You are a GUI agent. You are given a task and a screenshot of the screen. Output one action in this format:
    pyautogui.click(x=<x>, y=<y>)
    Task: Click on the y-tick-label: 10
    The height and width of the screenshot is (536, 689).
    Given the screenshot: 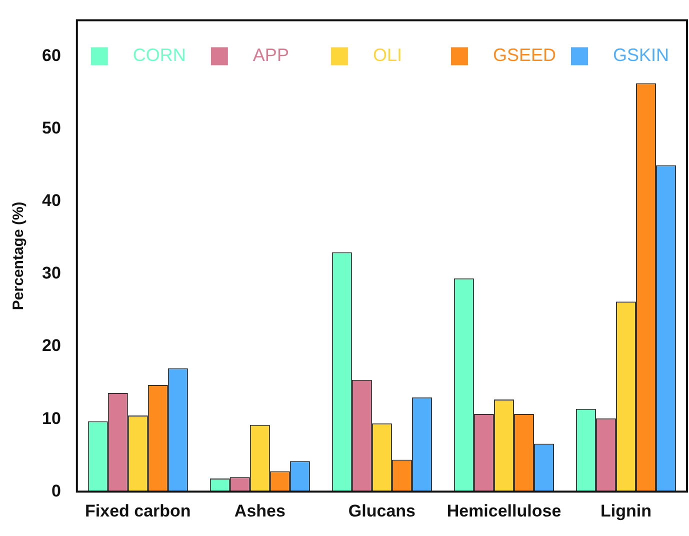 What is the action you would take?
    pyautogui.click(x=51, y=418)
    